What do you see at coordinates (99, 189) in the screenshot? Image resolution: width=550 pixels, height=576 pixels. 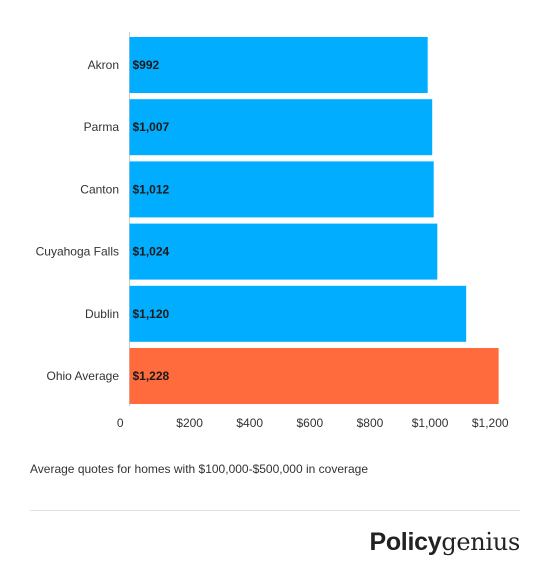 I see `category-label-canton: Canton` at bounding box center [99, 189].